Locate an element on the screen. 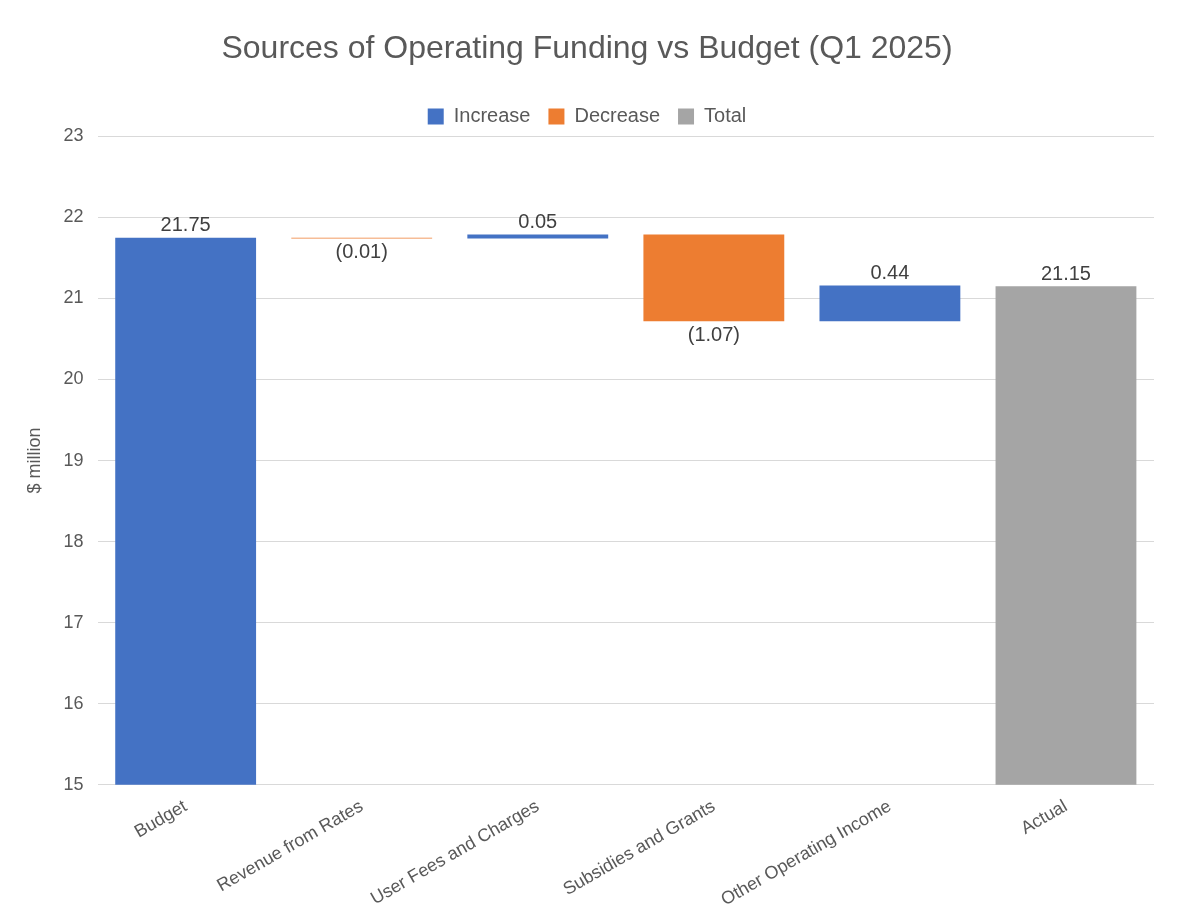  data-label: 21.75 is located at coordinates (185, 224).